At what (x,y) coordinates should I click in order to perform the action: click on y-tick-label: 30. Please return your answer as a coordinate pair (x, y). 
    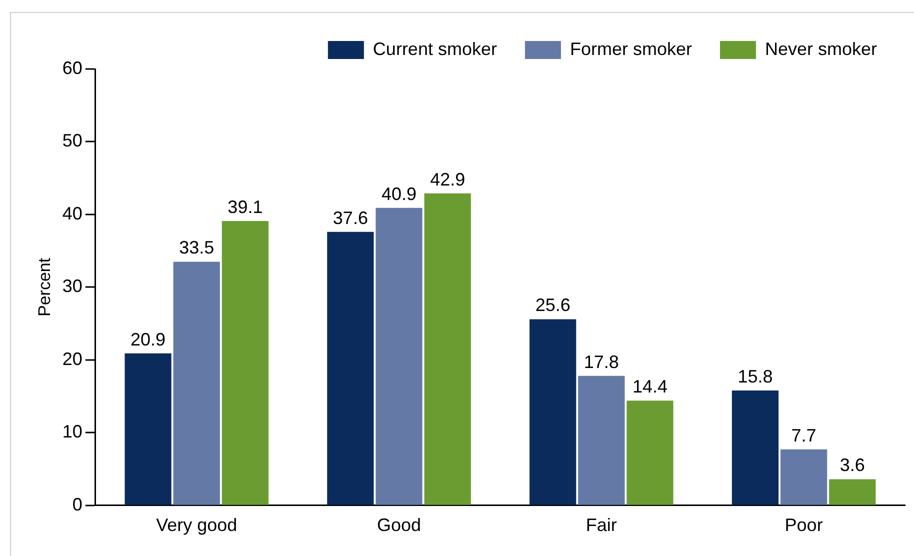
    Looking at the image, I should click on (72, 286).